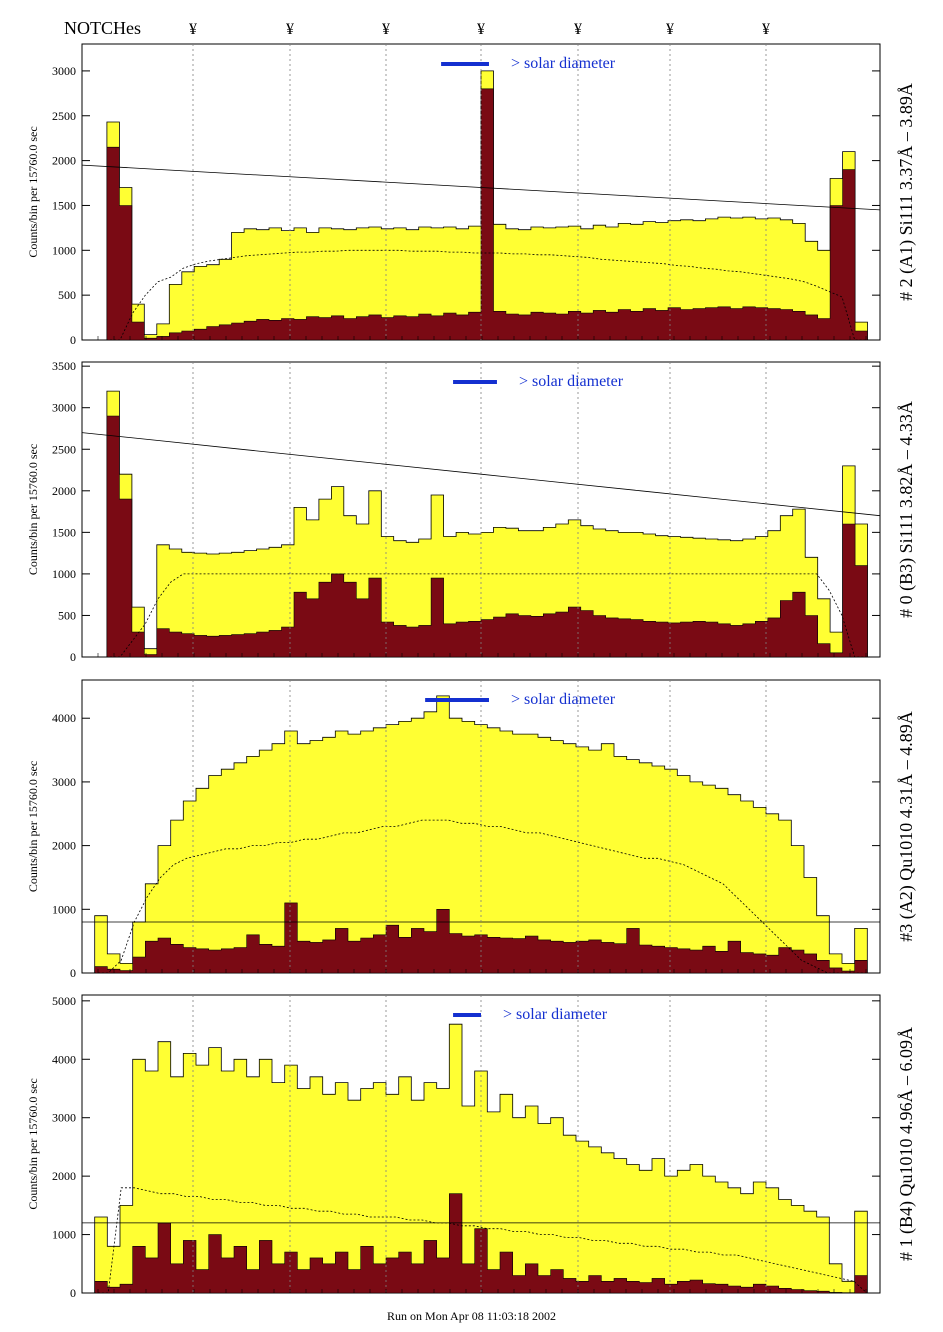 The image size is (943, 1332). What do you see at coordinates (386, 29) in the screenshot?
I see `notch-symbol-3: ¥` at bounding box center [386, 29].